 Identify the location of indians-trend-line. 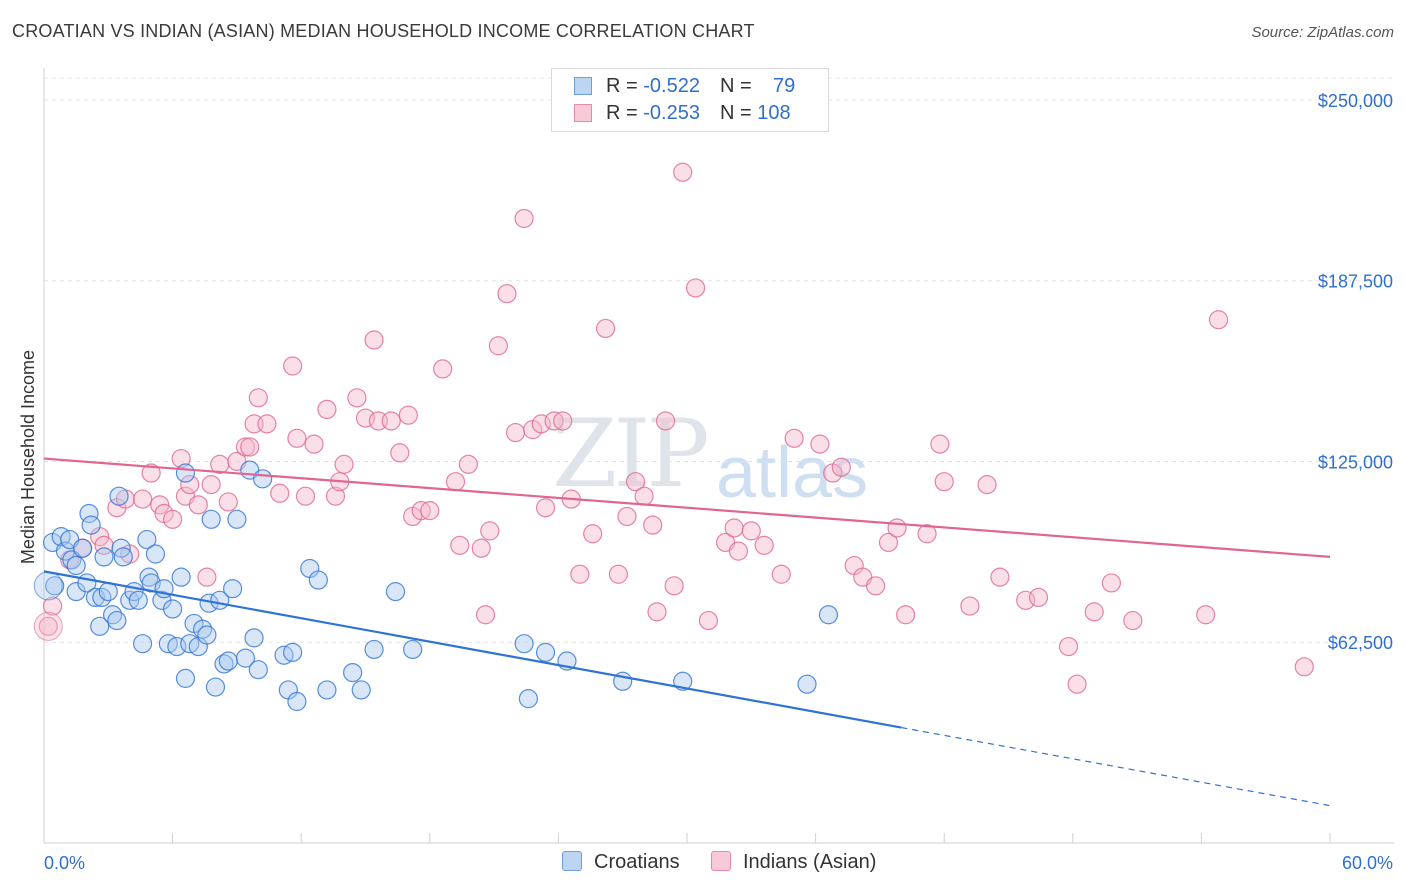
(687, 508).